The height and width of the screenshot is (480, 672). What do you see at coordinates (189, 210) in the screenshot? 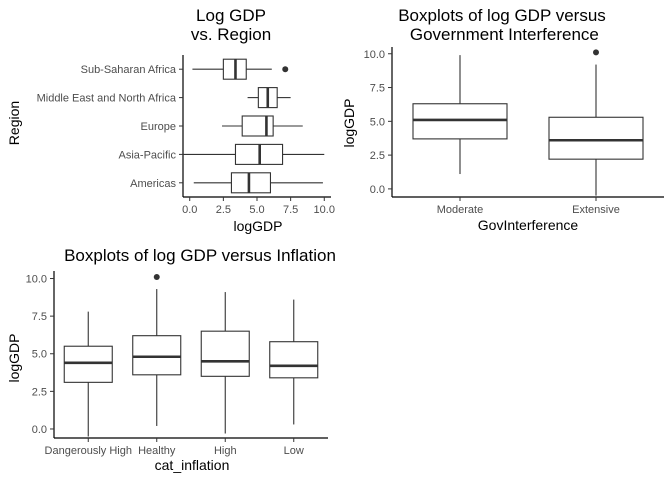
I see `x-tick-label: 0.0` at bounding box center [189, 210].